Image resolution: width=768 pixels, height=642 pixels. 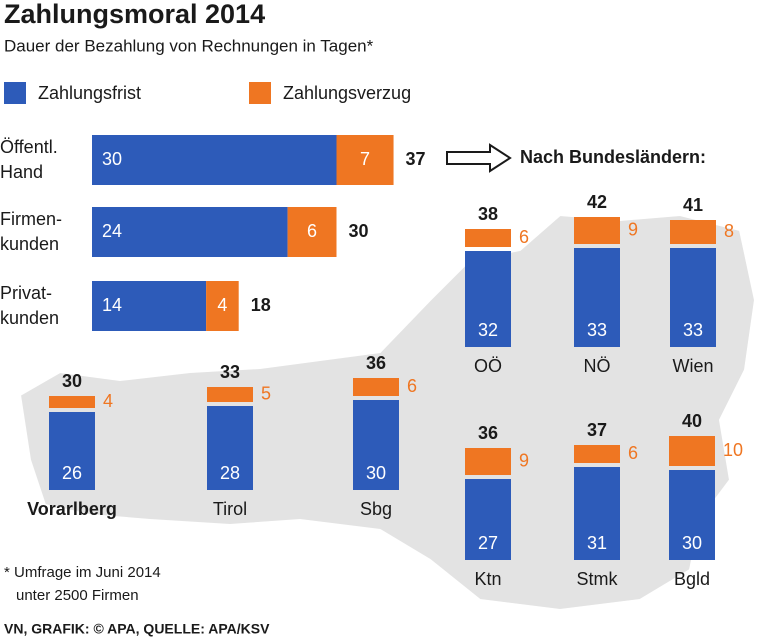 What do you see at coordinates (733, 450) in the screenshot?
I see `value-label: 10` at bounding box center [733, 450].